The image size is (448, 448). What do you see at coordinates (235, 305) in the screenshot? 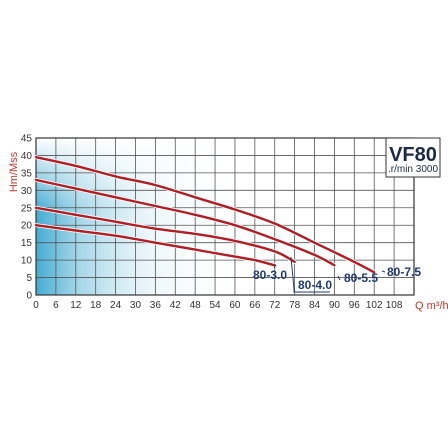
I see `x-tick-label: 60` at bounding box center [235, 305].